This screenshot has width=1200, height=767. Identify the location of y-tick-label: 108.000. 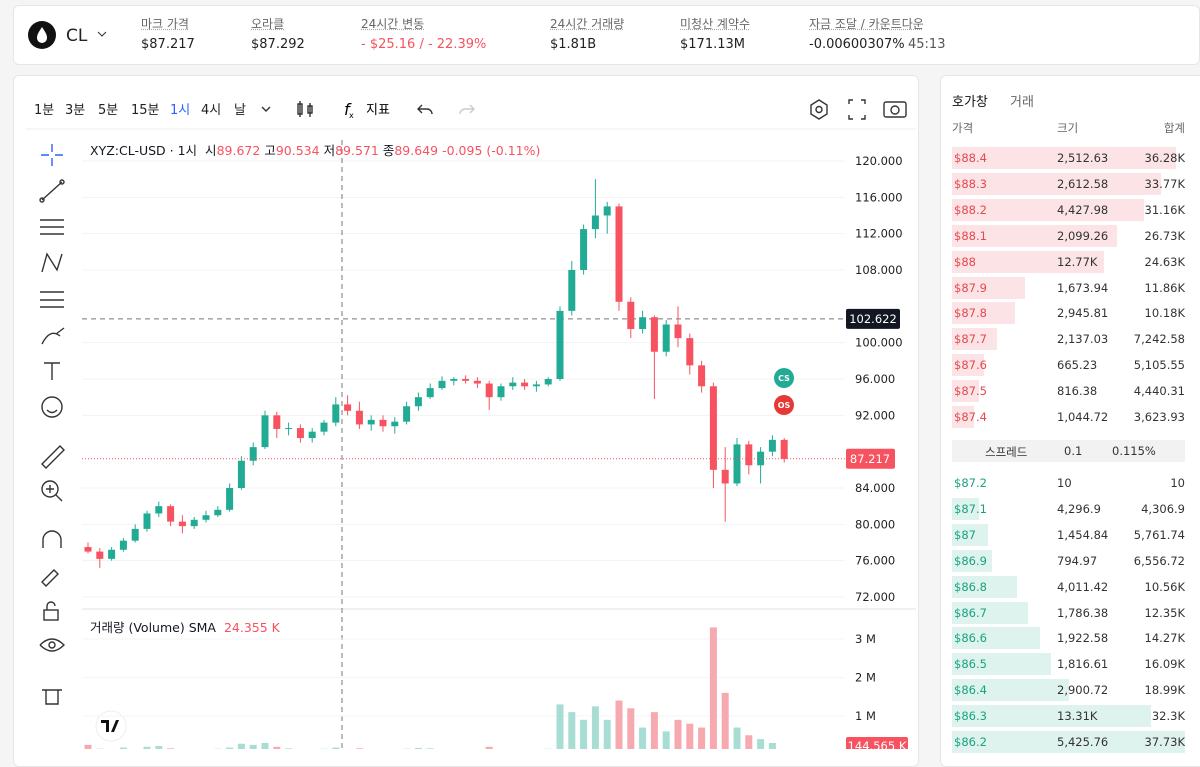
(879, 270).